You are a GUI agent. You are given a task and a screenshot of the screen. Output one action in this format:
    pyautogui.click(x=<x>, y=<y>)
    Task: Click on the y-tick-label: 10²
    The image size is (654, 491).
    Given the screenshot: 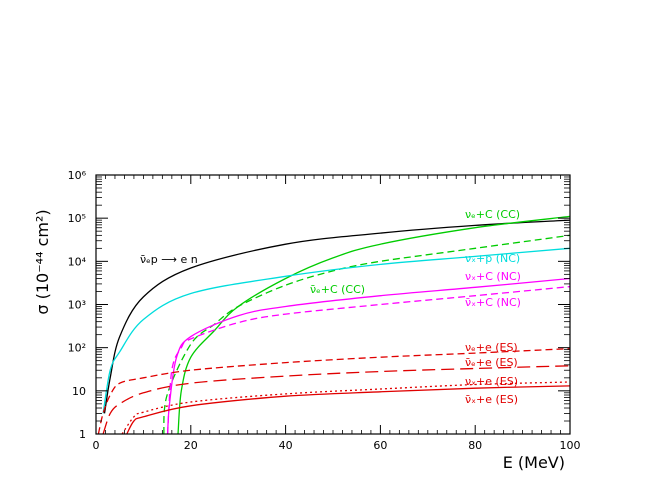 What is the action you would take?
    pyautogui.click(x=77, y=348)
    